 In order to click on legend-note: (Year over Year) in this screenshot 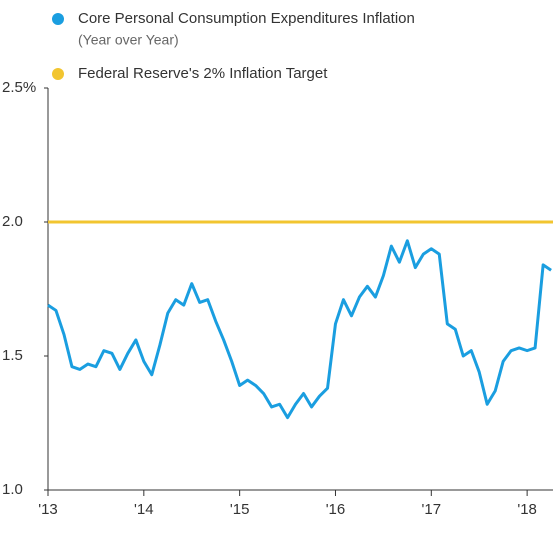, I will do `click(128, 40)`.